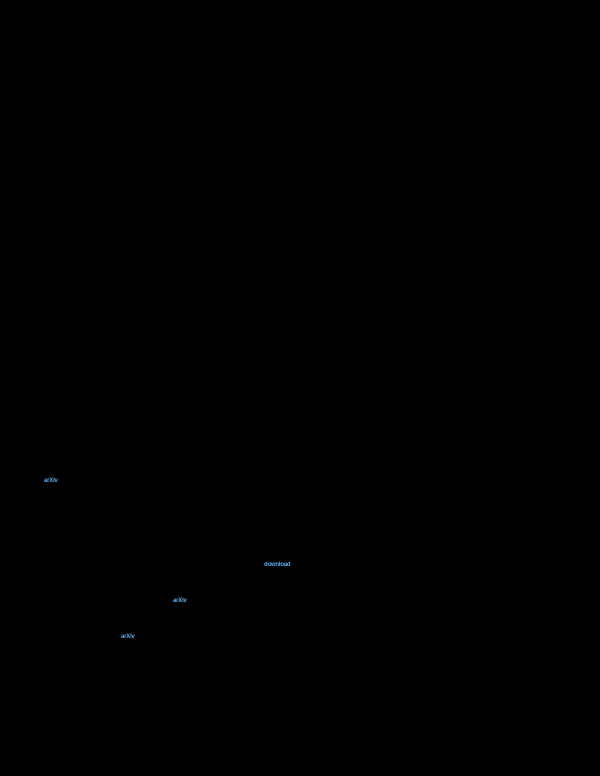  Describe the element at coordinates (180, 601) in the screenshot. I see `document-link-3: arXiv` at that location.